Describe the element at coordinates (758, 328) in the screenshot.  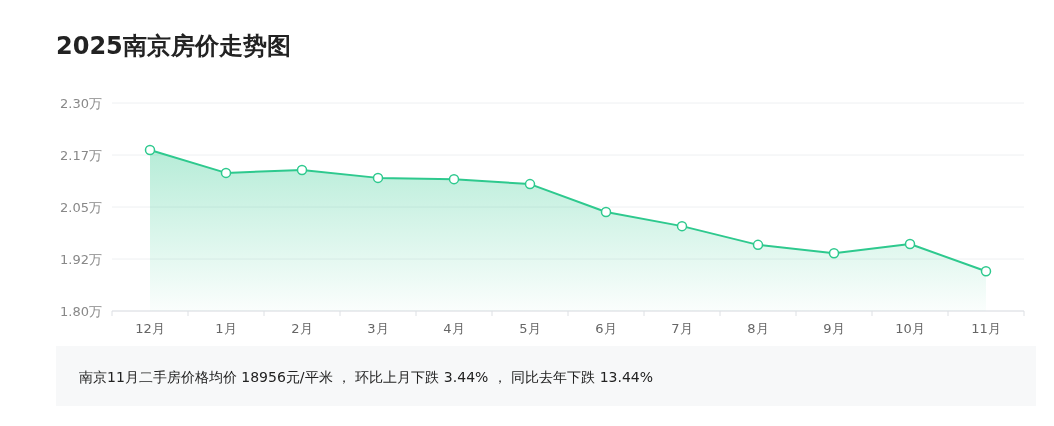
I see `x-tick-label: 8月` at that location.